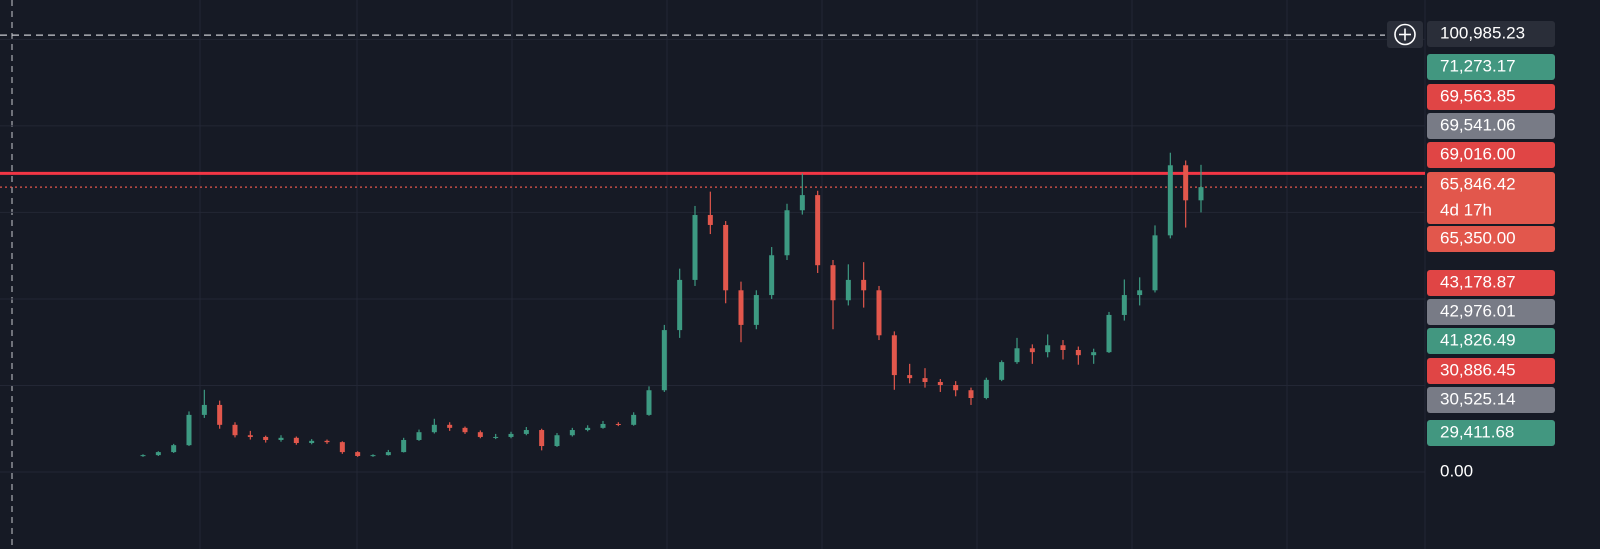  Describe the element at coordinates (1478, 237) in the screenshot. I see `price-label: 65,350.00` at that location.